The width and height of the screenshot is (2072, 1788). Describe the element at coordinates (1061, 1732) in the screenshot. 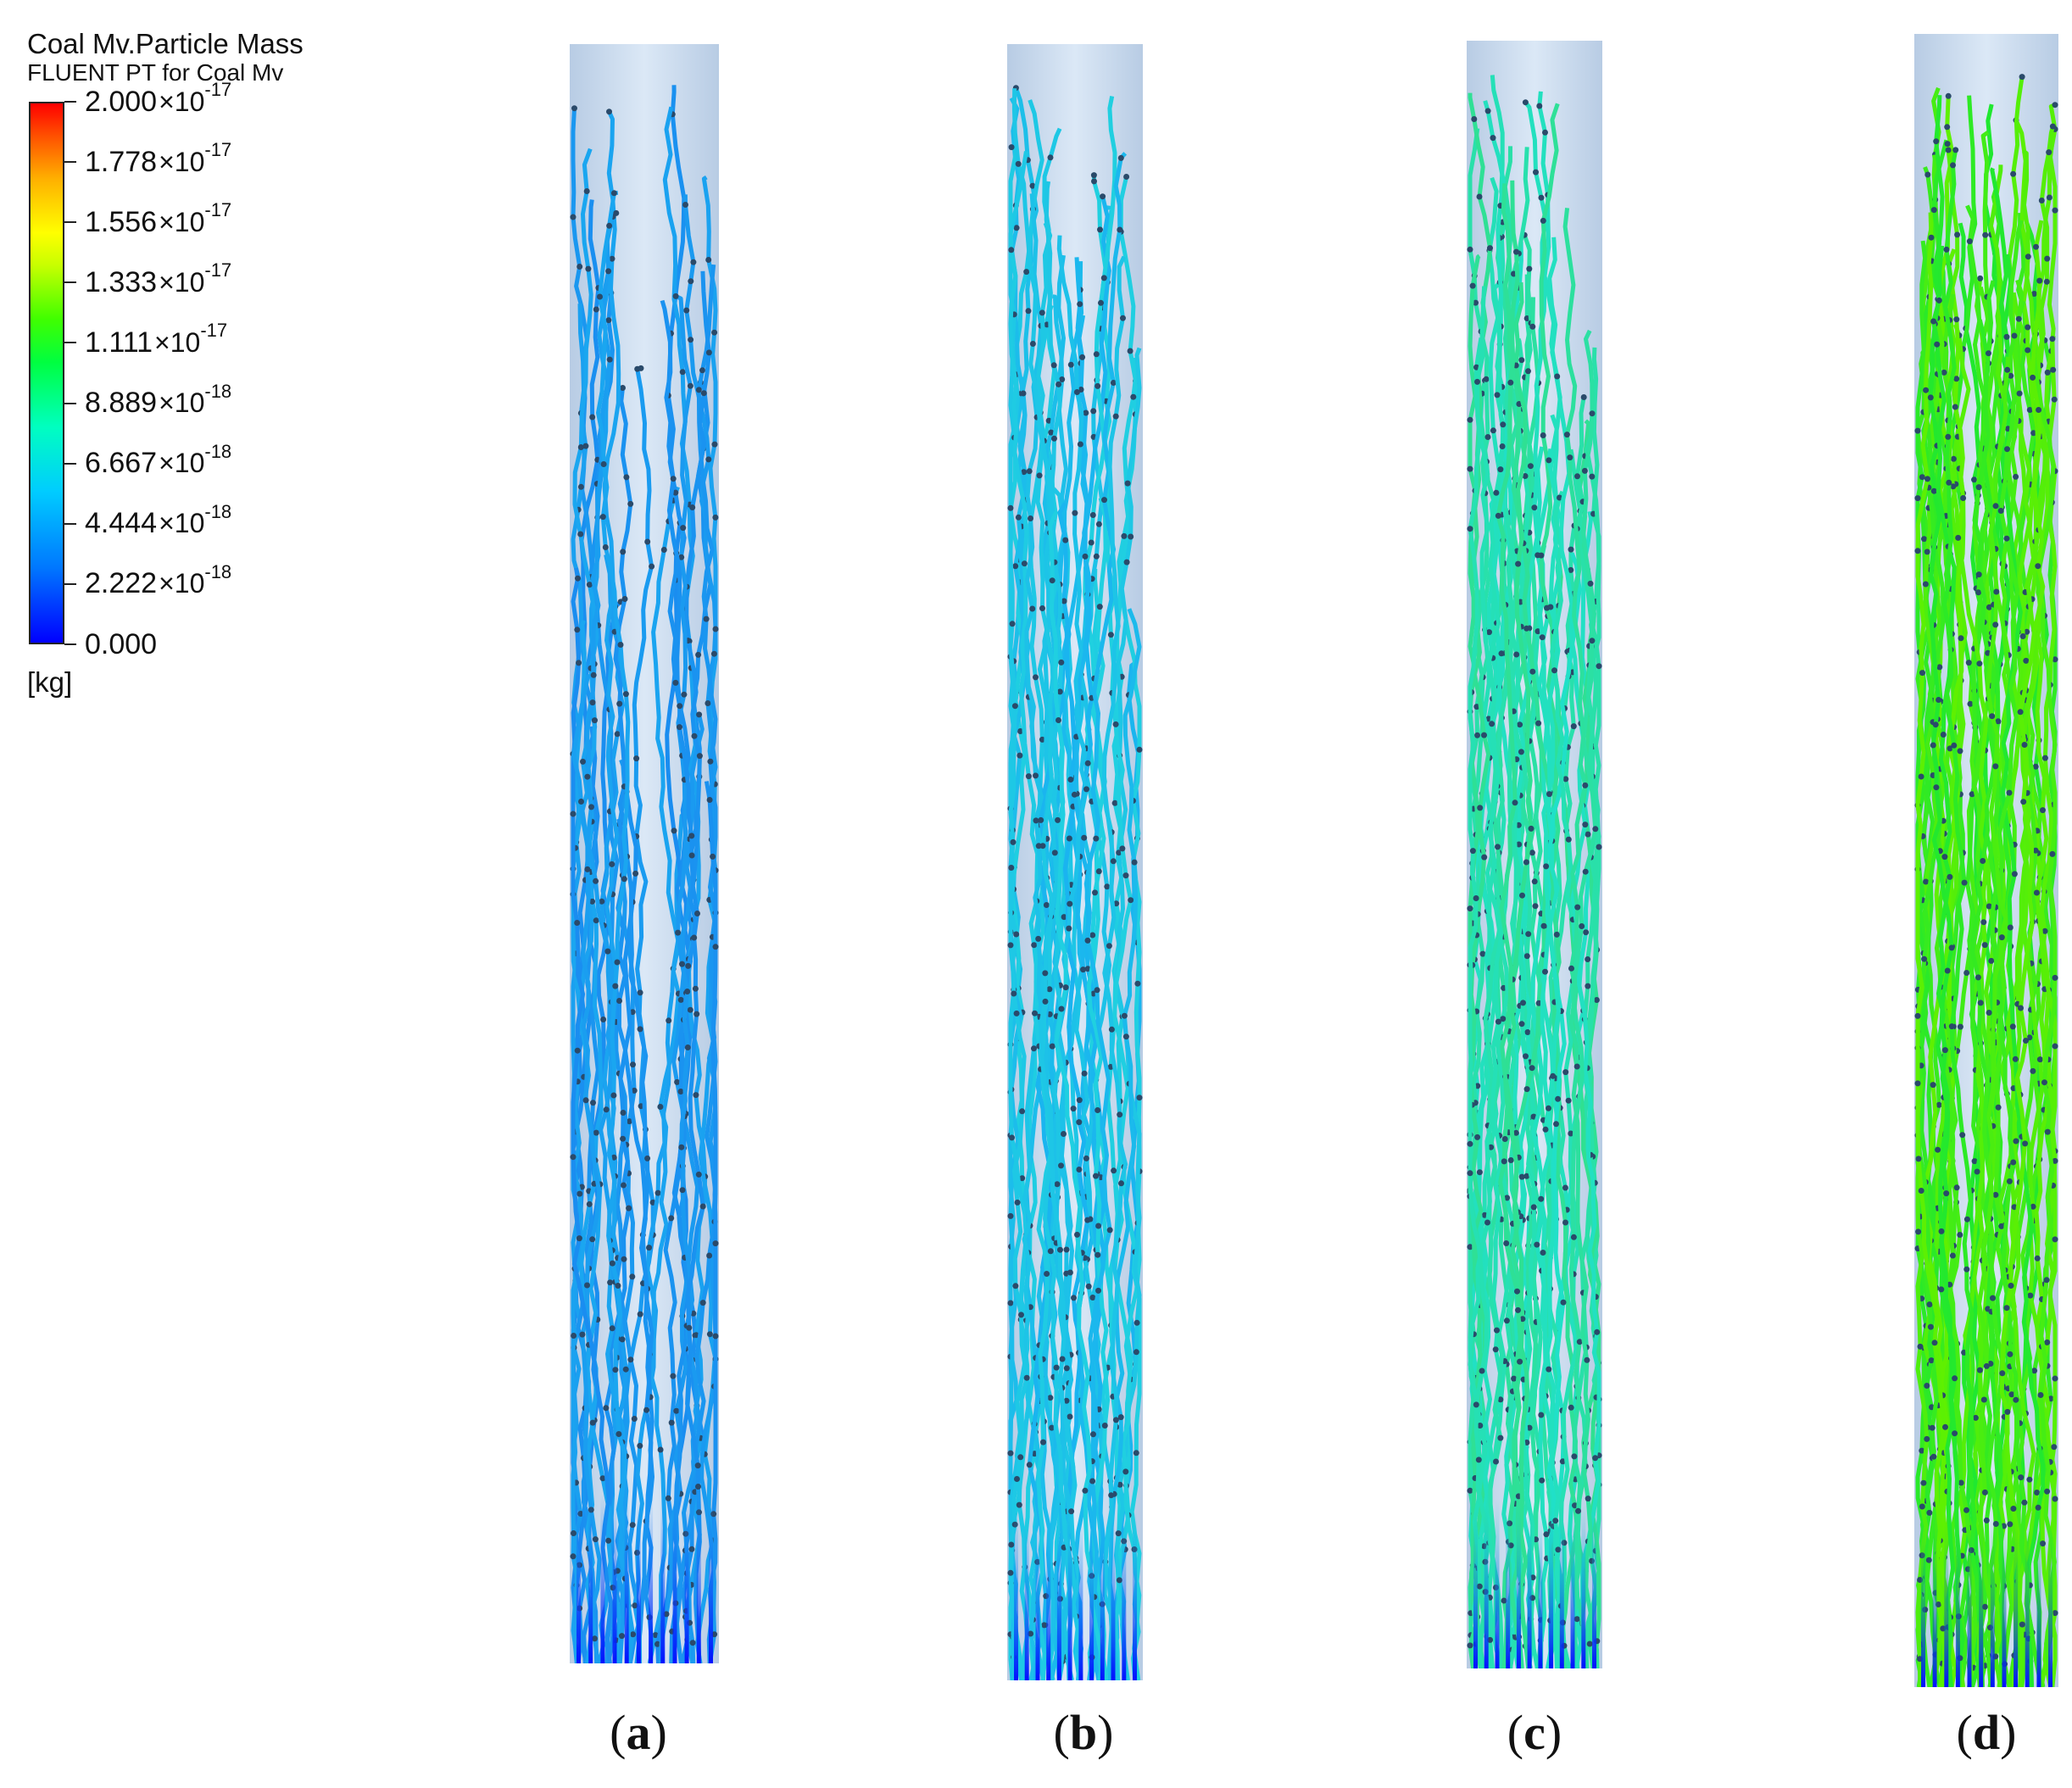

I see `panel-label-open: (` at that location.